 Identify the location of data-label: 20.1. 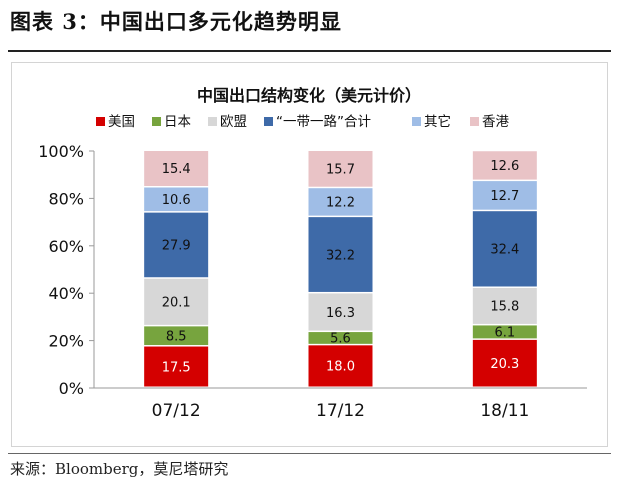
(176, 303).